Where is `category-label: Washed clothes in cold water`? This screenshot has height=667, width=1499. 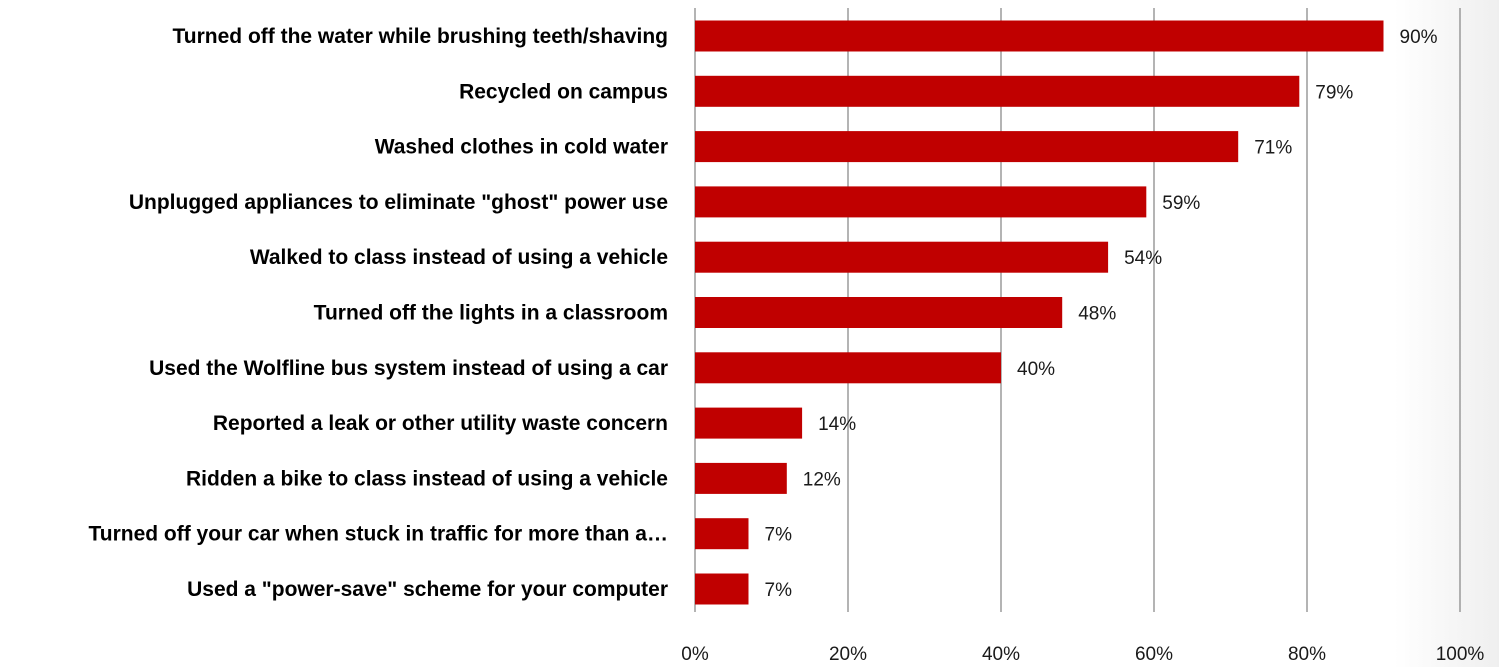
category-label: Washed clothes in cold water is located at coordinates (521, 147).